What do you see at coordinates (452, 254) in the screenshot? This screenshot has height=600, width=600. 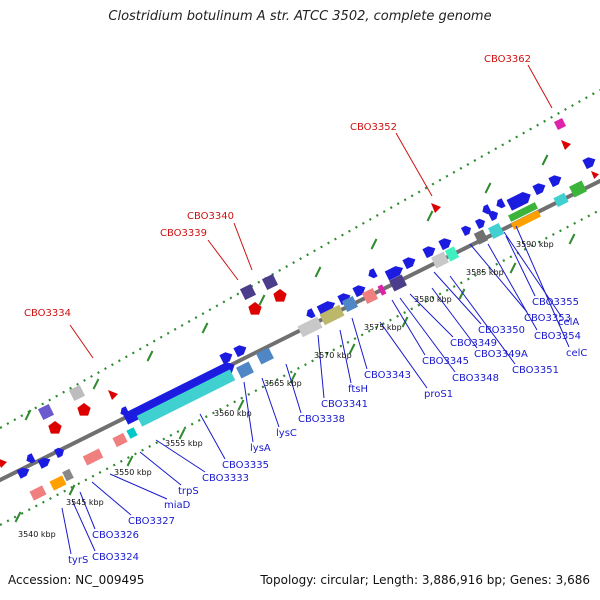 I see `feature-teal` at bounding box center [452, 254].